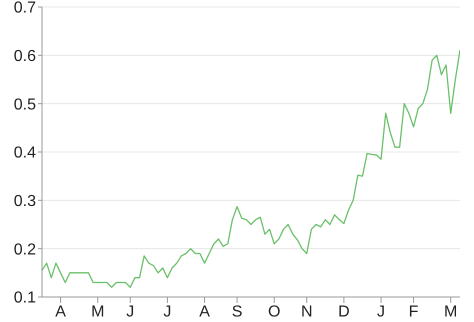  I want to click on x-tick-label: N, so click(306, 311).